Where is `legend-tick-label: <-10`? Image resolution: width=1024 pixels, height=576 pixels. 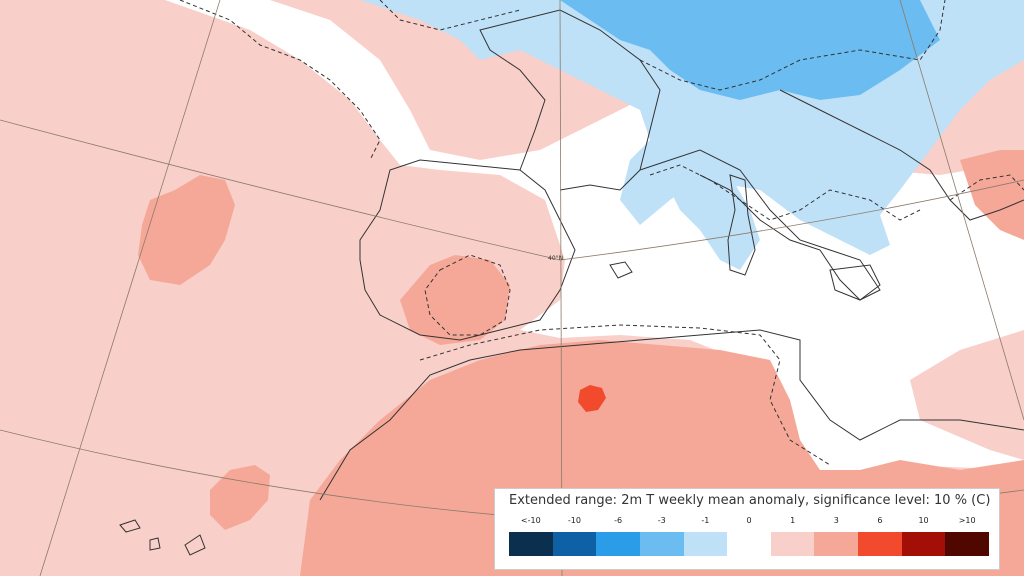
legend-tick-label: <-10 is located at coordinates (530, 520).